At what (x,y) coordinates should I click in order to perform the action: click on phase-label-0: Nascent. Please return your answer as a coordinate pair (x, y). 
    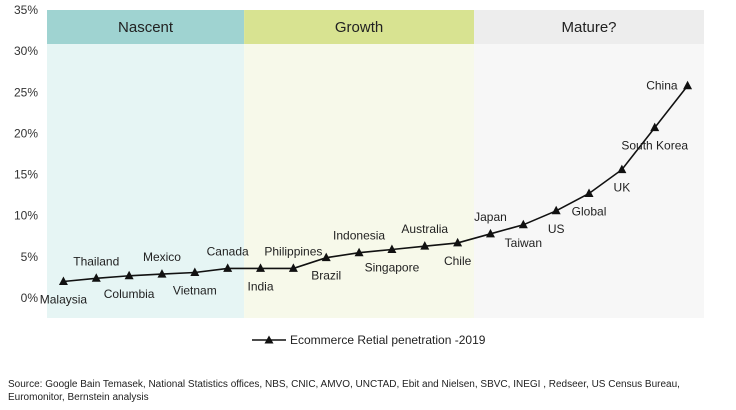
    Looking at the image, I should click on (146, 27).